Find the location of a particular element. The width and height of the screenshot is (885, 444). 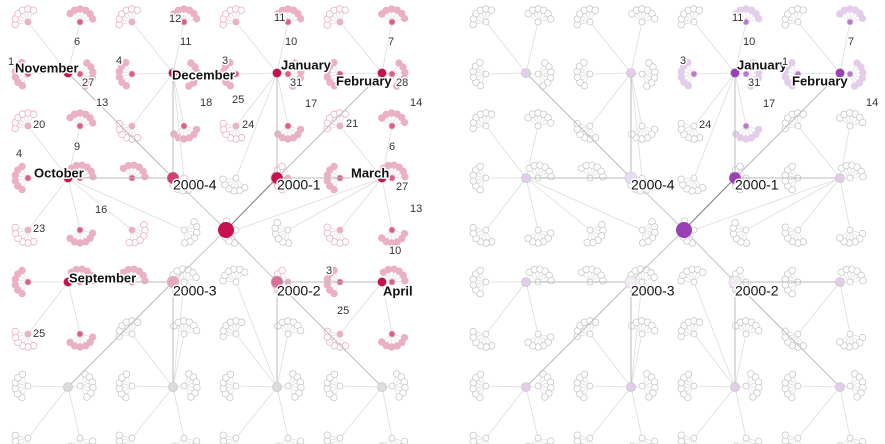

day-label: 11 is located at coordinates (737, 18).